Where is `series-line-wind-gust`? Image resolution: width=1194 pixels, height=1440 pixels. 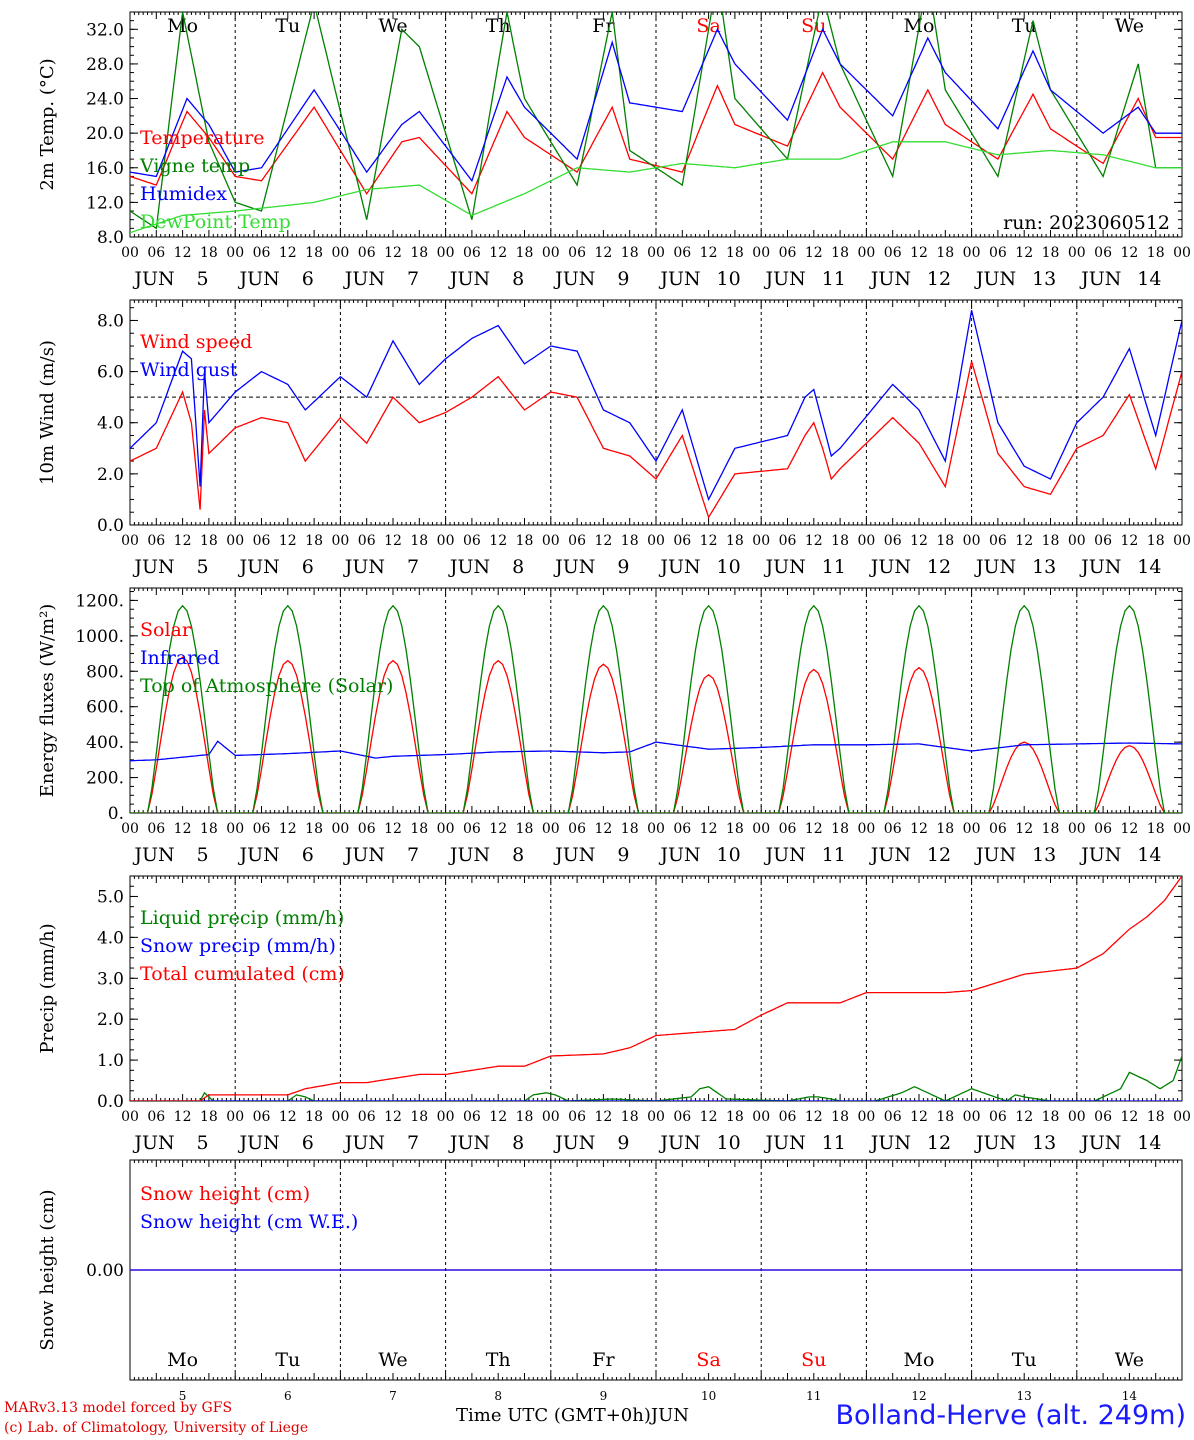
series-line-wind-gust is located at coordinates (656, 406).